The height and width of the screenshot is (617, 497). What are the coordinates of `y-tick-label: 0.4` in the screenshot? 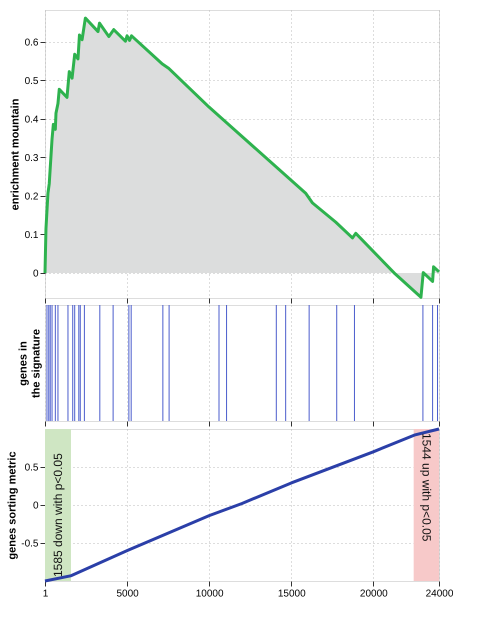 It's located at (31, 120).